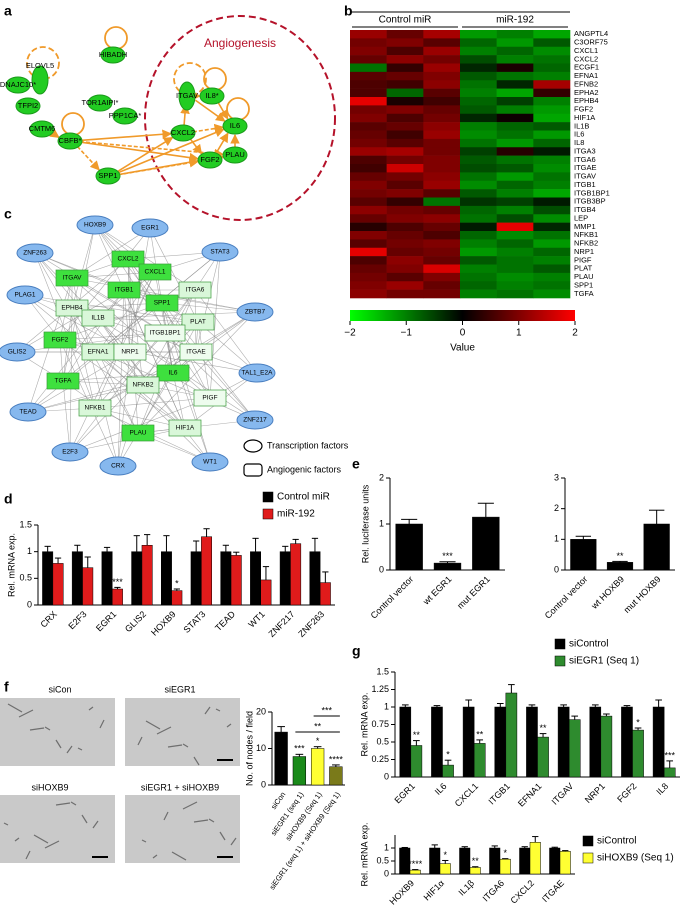 The image size is (685, 905). Describe the element at coordinates (463, 333) in the screenshot. I see `colorbar-tick-label: 0` at that location.